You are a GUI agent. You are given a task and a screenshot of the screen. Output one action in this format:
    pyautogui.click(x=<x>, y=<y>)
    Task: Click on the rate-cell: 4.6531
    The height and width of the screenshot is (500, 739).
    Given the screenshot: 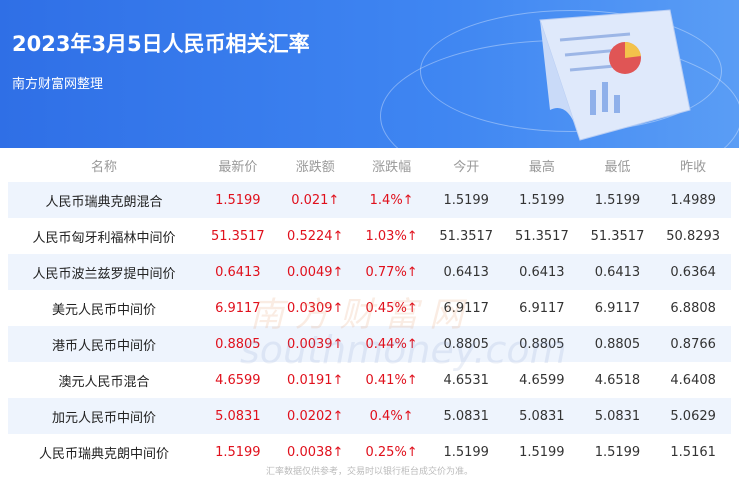 What is the action you would take?
    pyautogui.click(x=466, y=380)
    